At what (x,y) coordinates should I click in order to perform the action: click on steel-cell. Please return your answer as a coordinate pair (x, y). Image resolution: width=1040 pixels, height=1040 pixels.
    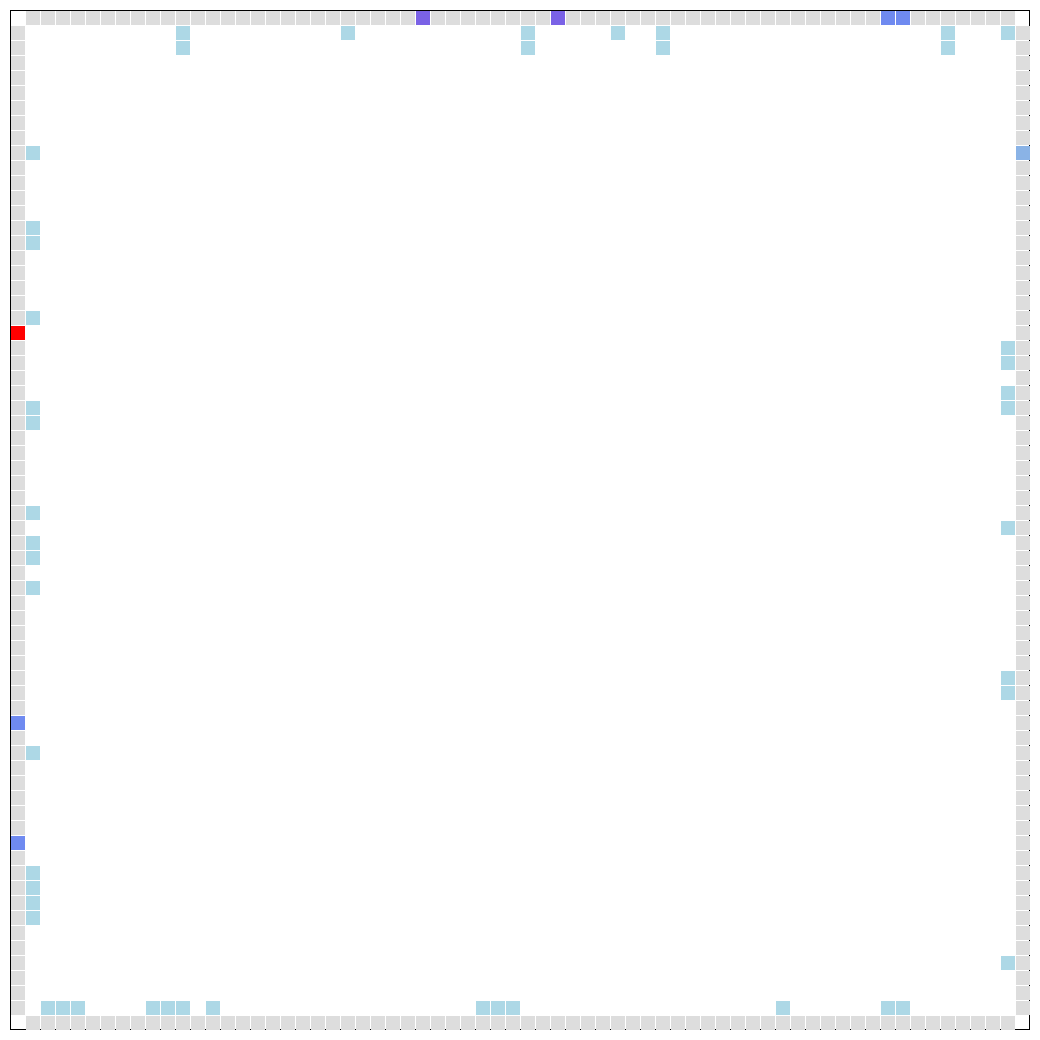
    Looking at the image, I should click on (1023, 153).